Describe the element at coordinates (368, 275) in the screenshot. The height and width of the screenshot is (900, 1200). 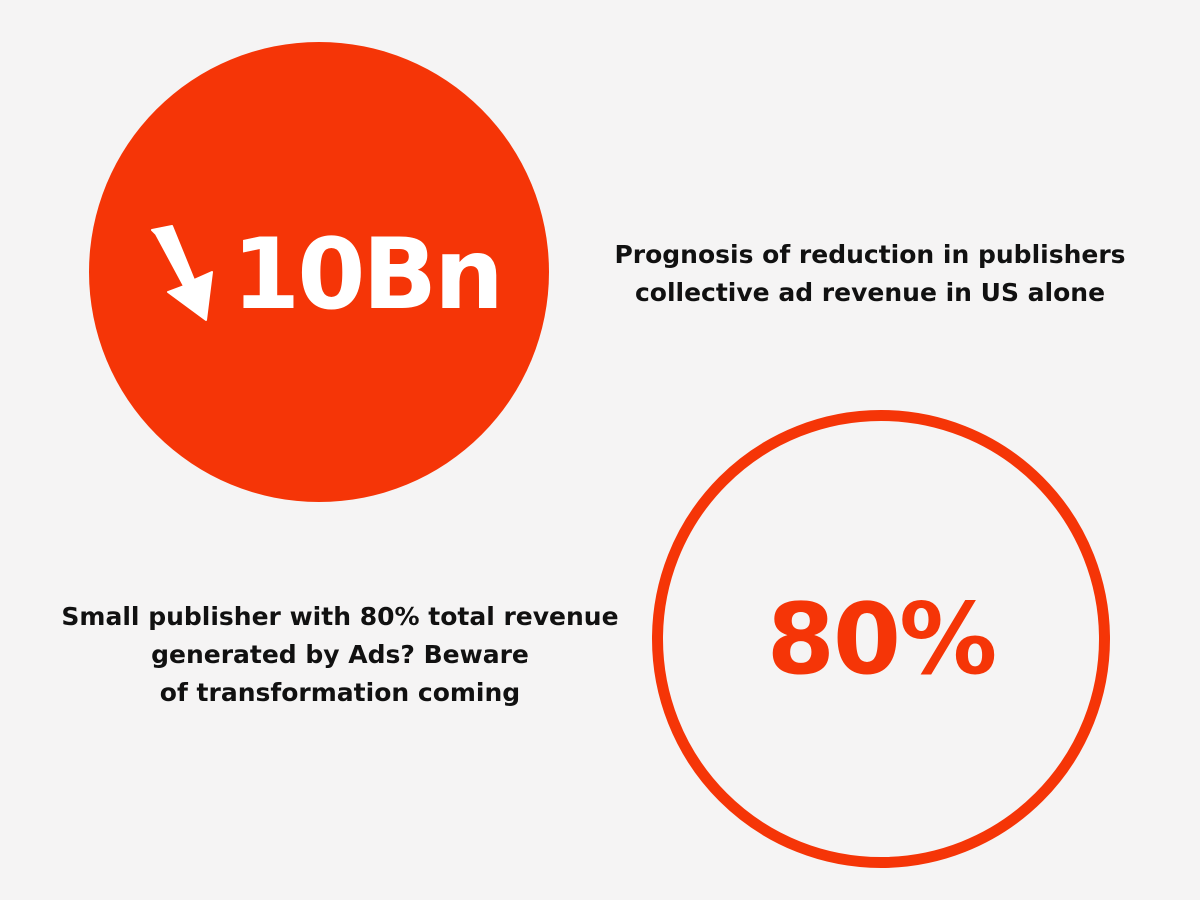
I see `stat-value-10bn: 10Bn` at that location.